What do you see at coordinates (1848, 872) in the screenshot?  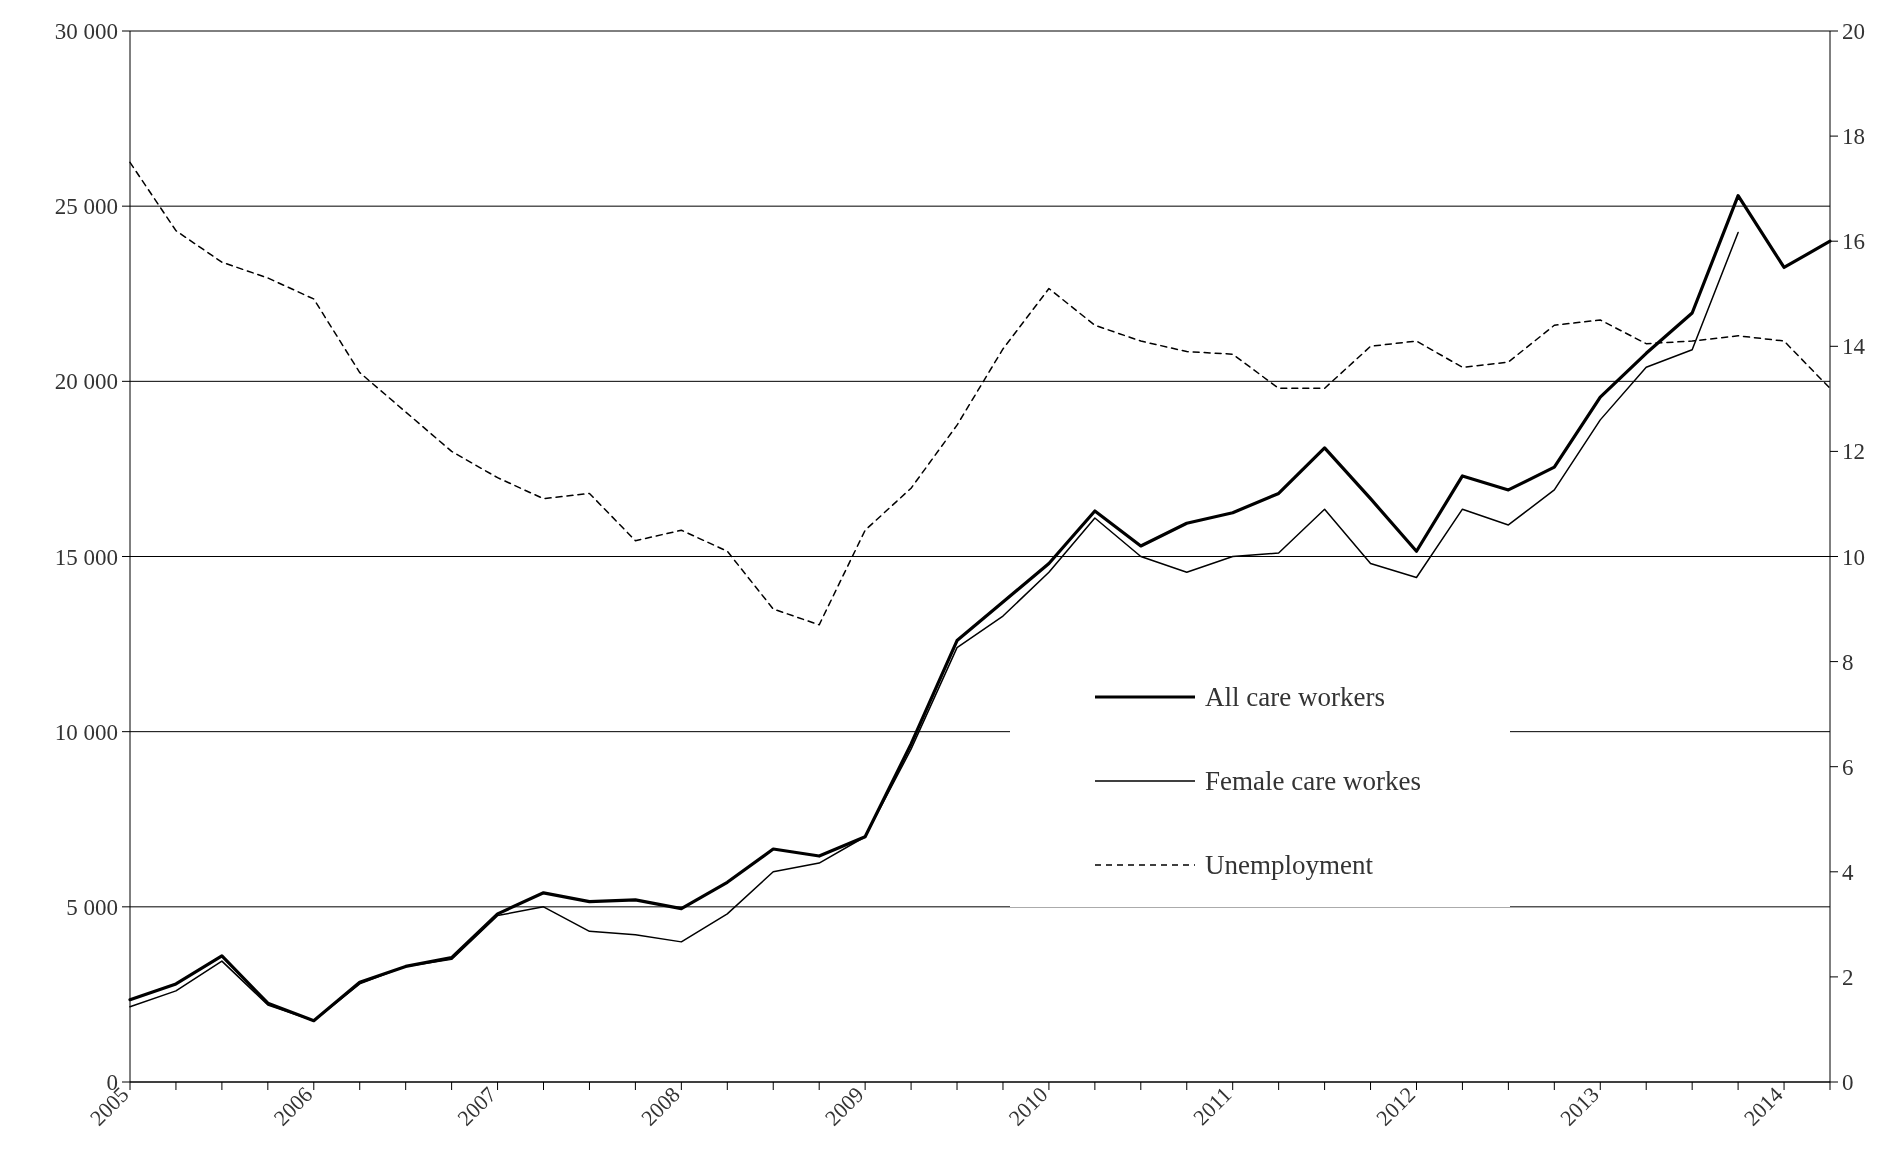 I see `y2-tick-label: 4` at bounding box center [1848, 872].